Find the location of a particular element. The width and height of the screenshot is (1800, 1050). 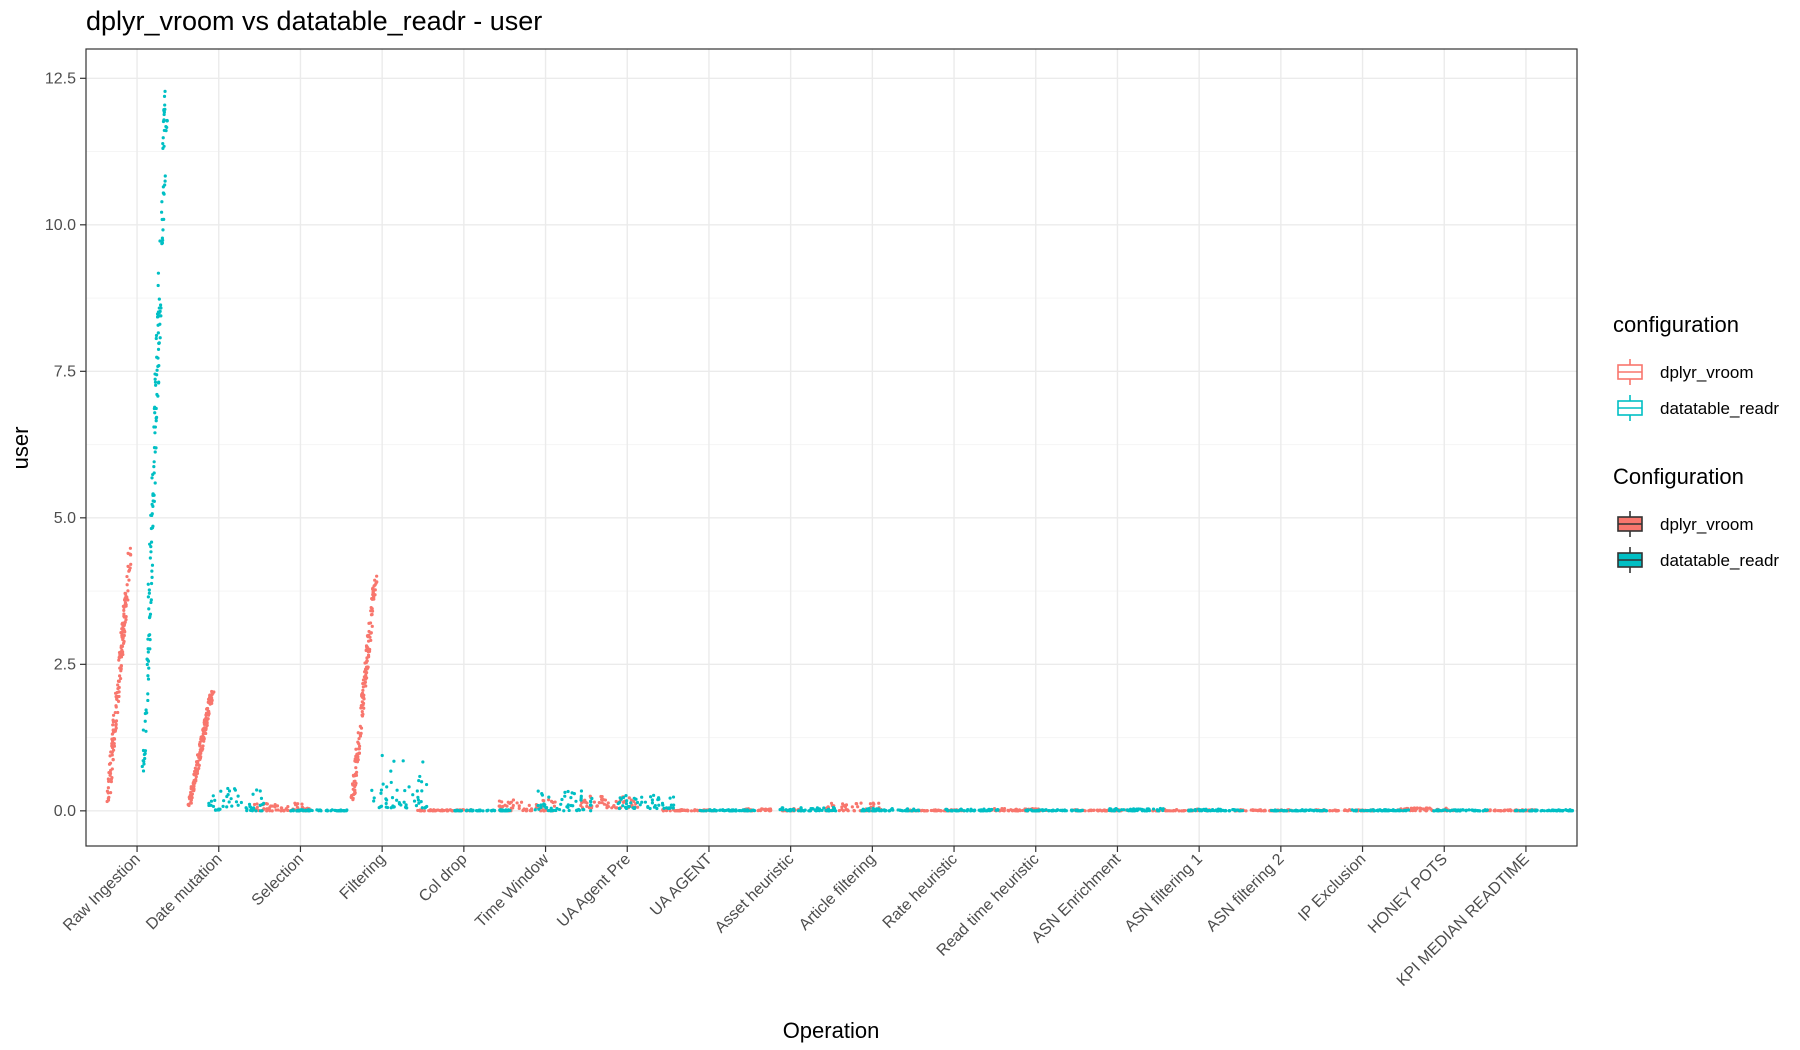

y-tick-label: 5.0 is located at coordinates (65, 518).